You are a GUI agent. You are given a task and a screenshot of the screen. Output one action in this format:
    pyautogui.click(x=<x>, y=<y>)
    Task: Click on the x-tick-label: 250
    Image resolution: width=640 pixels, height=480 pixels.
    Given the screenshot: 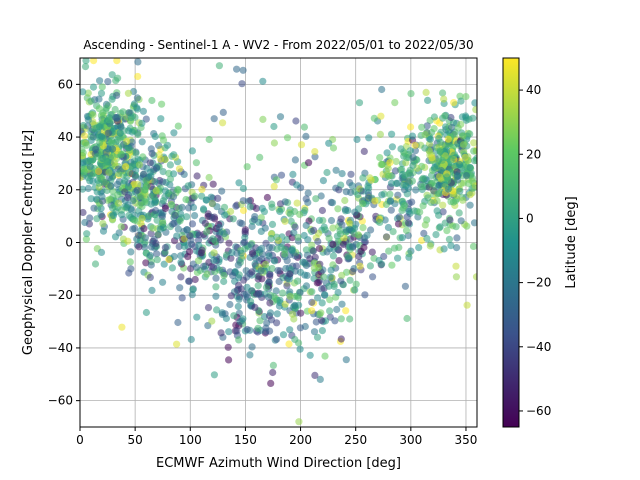 What is the action you would take?
    pyautogui.click(x=355, y=440)
    